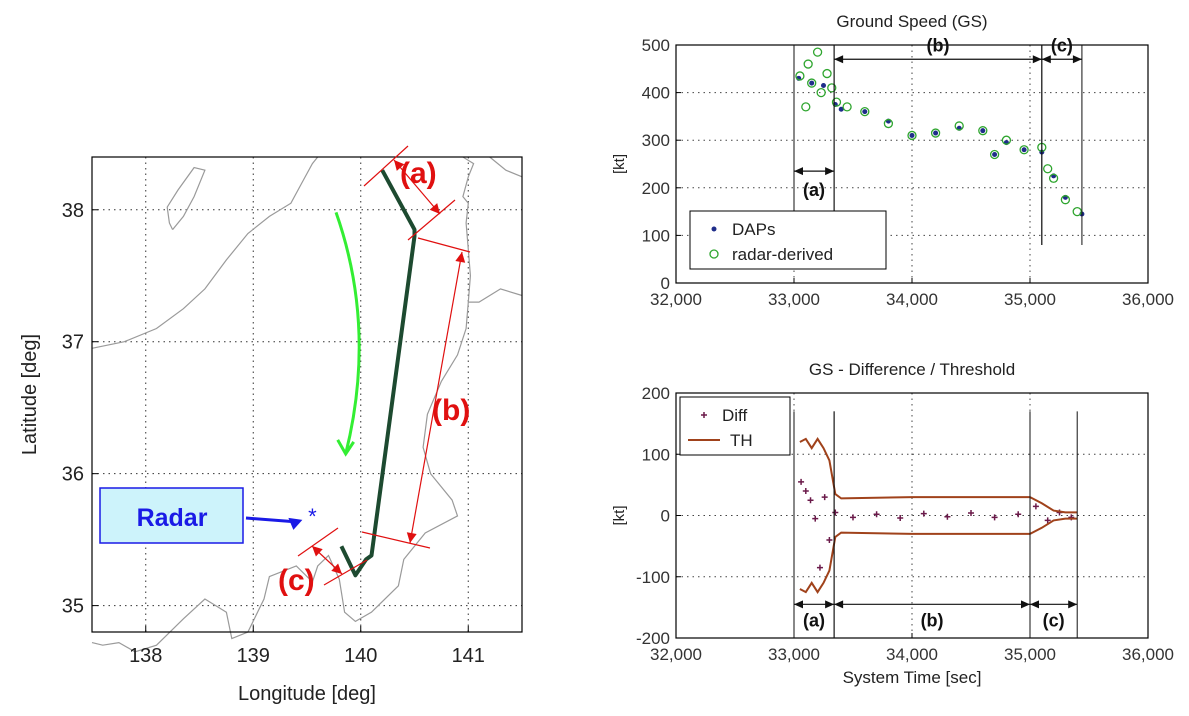 Image resolution: width=1189 pixels, height=716 pixels. I want to click on y-tick-label: -100, so click(653, 577).